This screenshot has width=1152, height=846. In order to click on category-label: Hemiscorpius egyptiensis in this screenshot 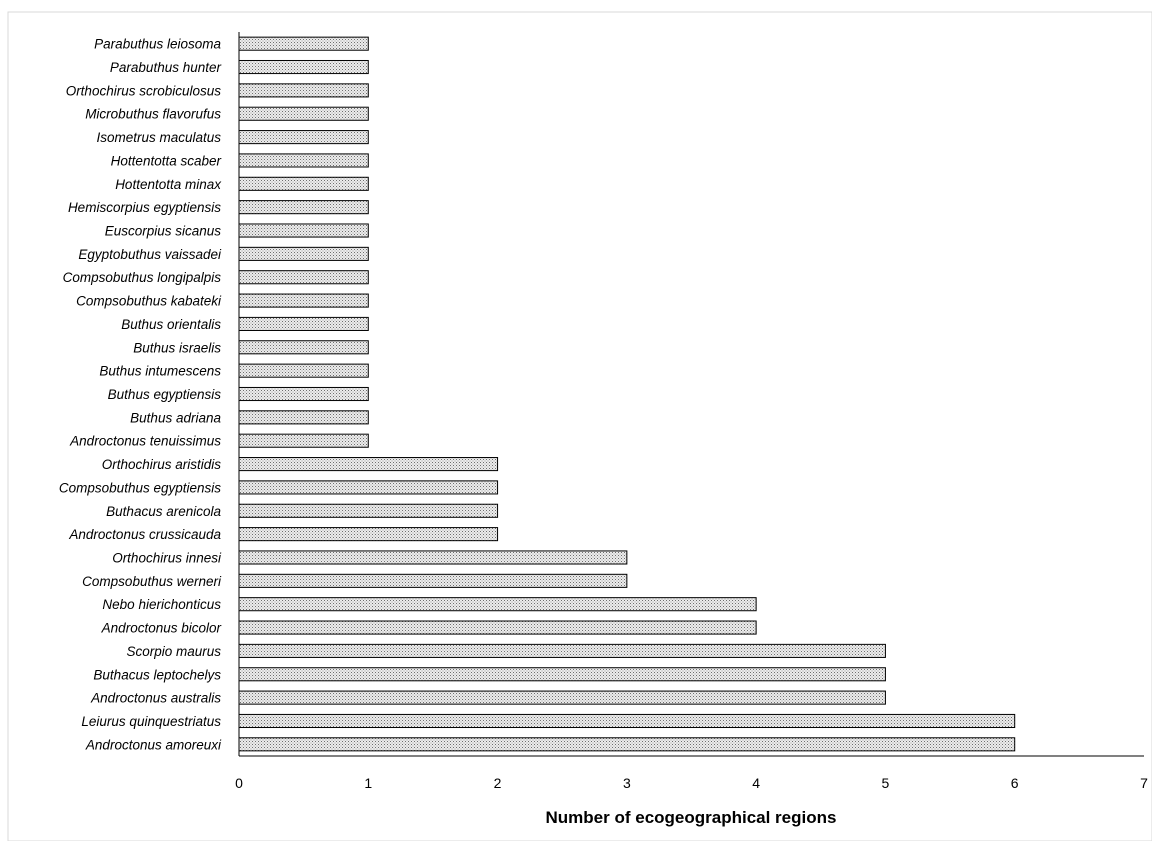, I will do `click(144, 207)`.